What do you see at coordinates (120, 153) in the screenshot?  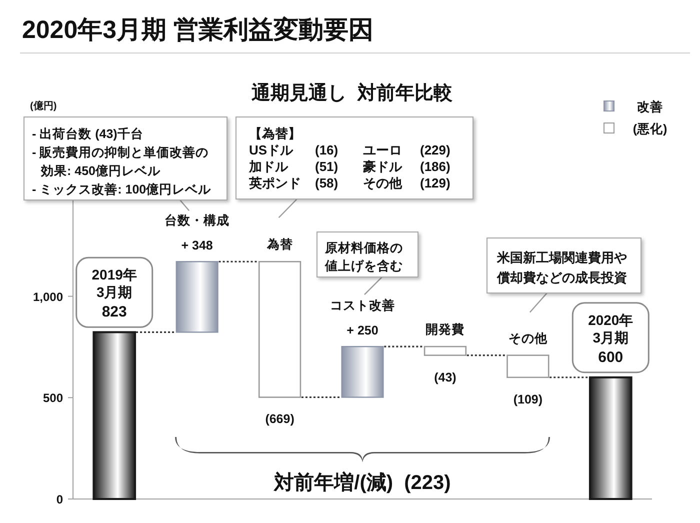 I see `annotation: - 販売費用の抑制と単価改善の` at bounding box center [120, 153].